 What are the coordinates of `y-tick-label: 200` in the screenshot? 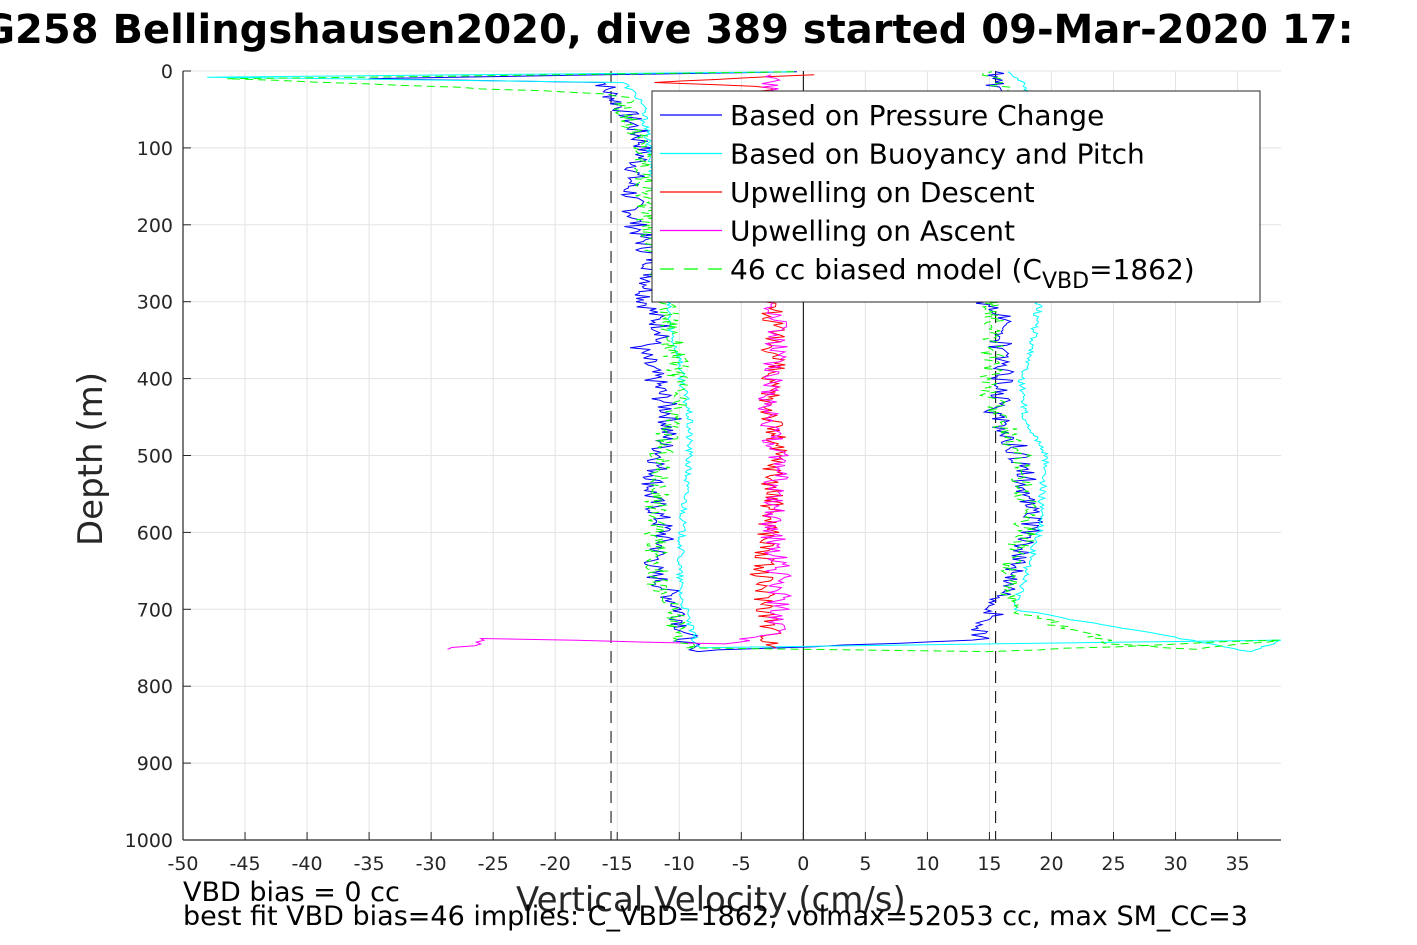 It's located at (155, 226).